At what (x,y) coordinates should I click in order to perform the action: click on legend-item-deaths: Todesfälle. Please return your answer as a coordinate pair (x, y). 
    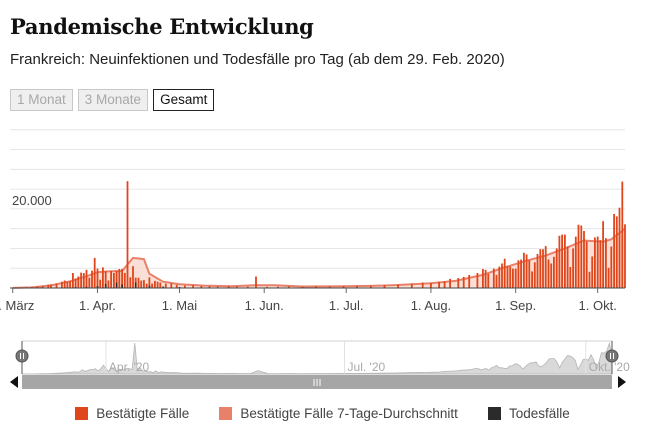
    Looking at the image, I should click on (528, 413).